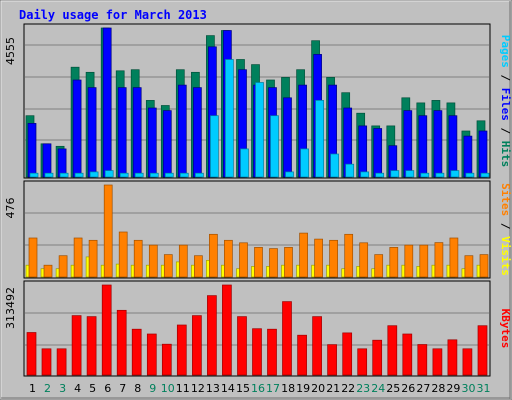  What do you see at coordinates (505, 329) in the screenshot?
I see `legend-series-label: KBytes` at bounding box center [505, 329].